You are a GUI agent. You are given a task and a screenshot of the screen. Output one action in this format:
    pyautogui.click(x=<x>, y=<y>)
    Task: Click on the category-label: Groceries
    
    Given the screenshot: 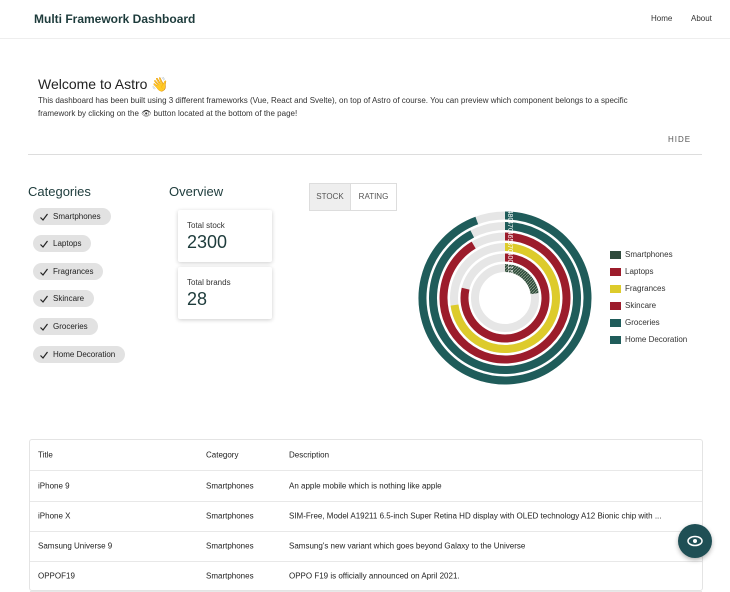 What is the action you would take?
    pyautogui.click(x=70, y=326)
    